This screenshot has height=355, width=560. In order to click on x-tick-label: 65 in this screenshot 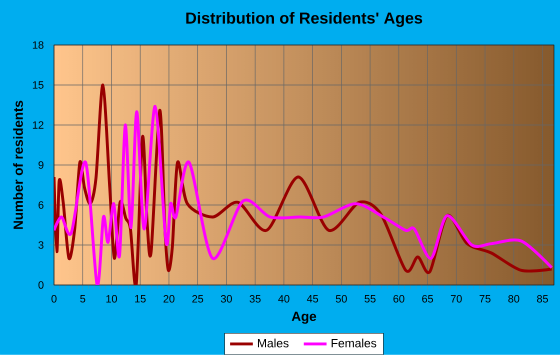, I will do `click(428, 299)`.